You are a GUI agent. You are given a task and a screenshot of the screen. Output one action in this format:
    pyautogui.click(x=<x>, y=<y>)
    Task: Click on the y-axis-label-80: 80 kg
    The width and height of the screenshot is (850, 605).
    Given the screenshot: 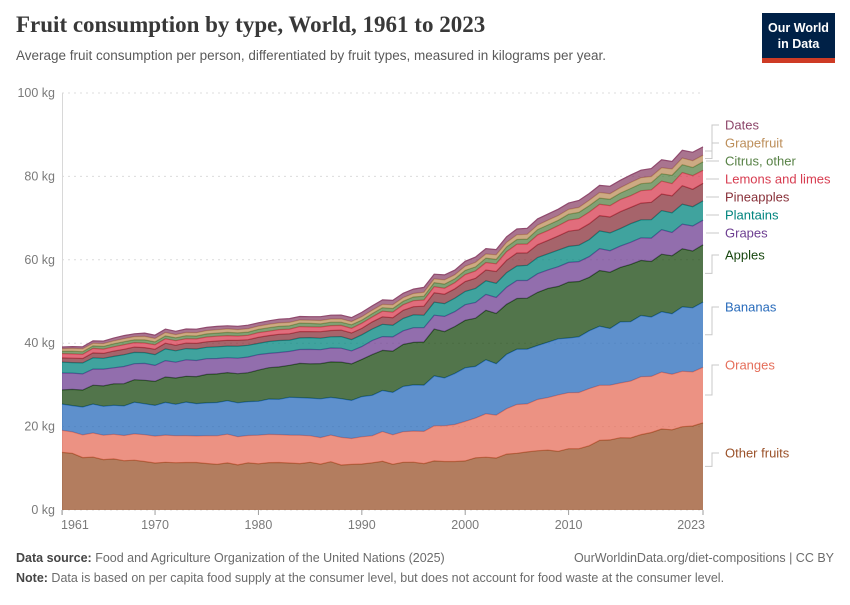 What is the action you would take?
    pyautogui.click(x=39, y=176)
    